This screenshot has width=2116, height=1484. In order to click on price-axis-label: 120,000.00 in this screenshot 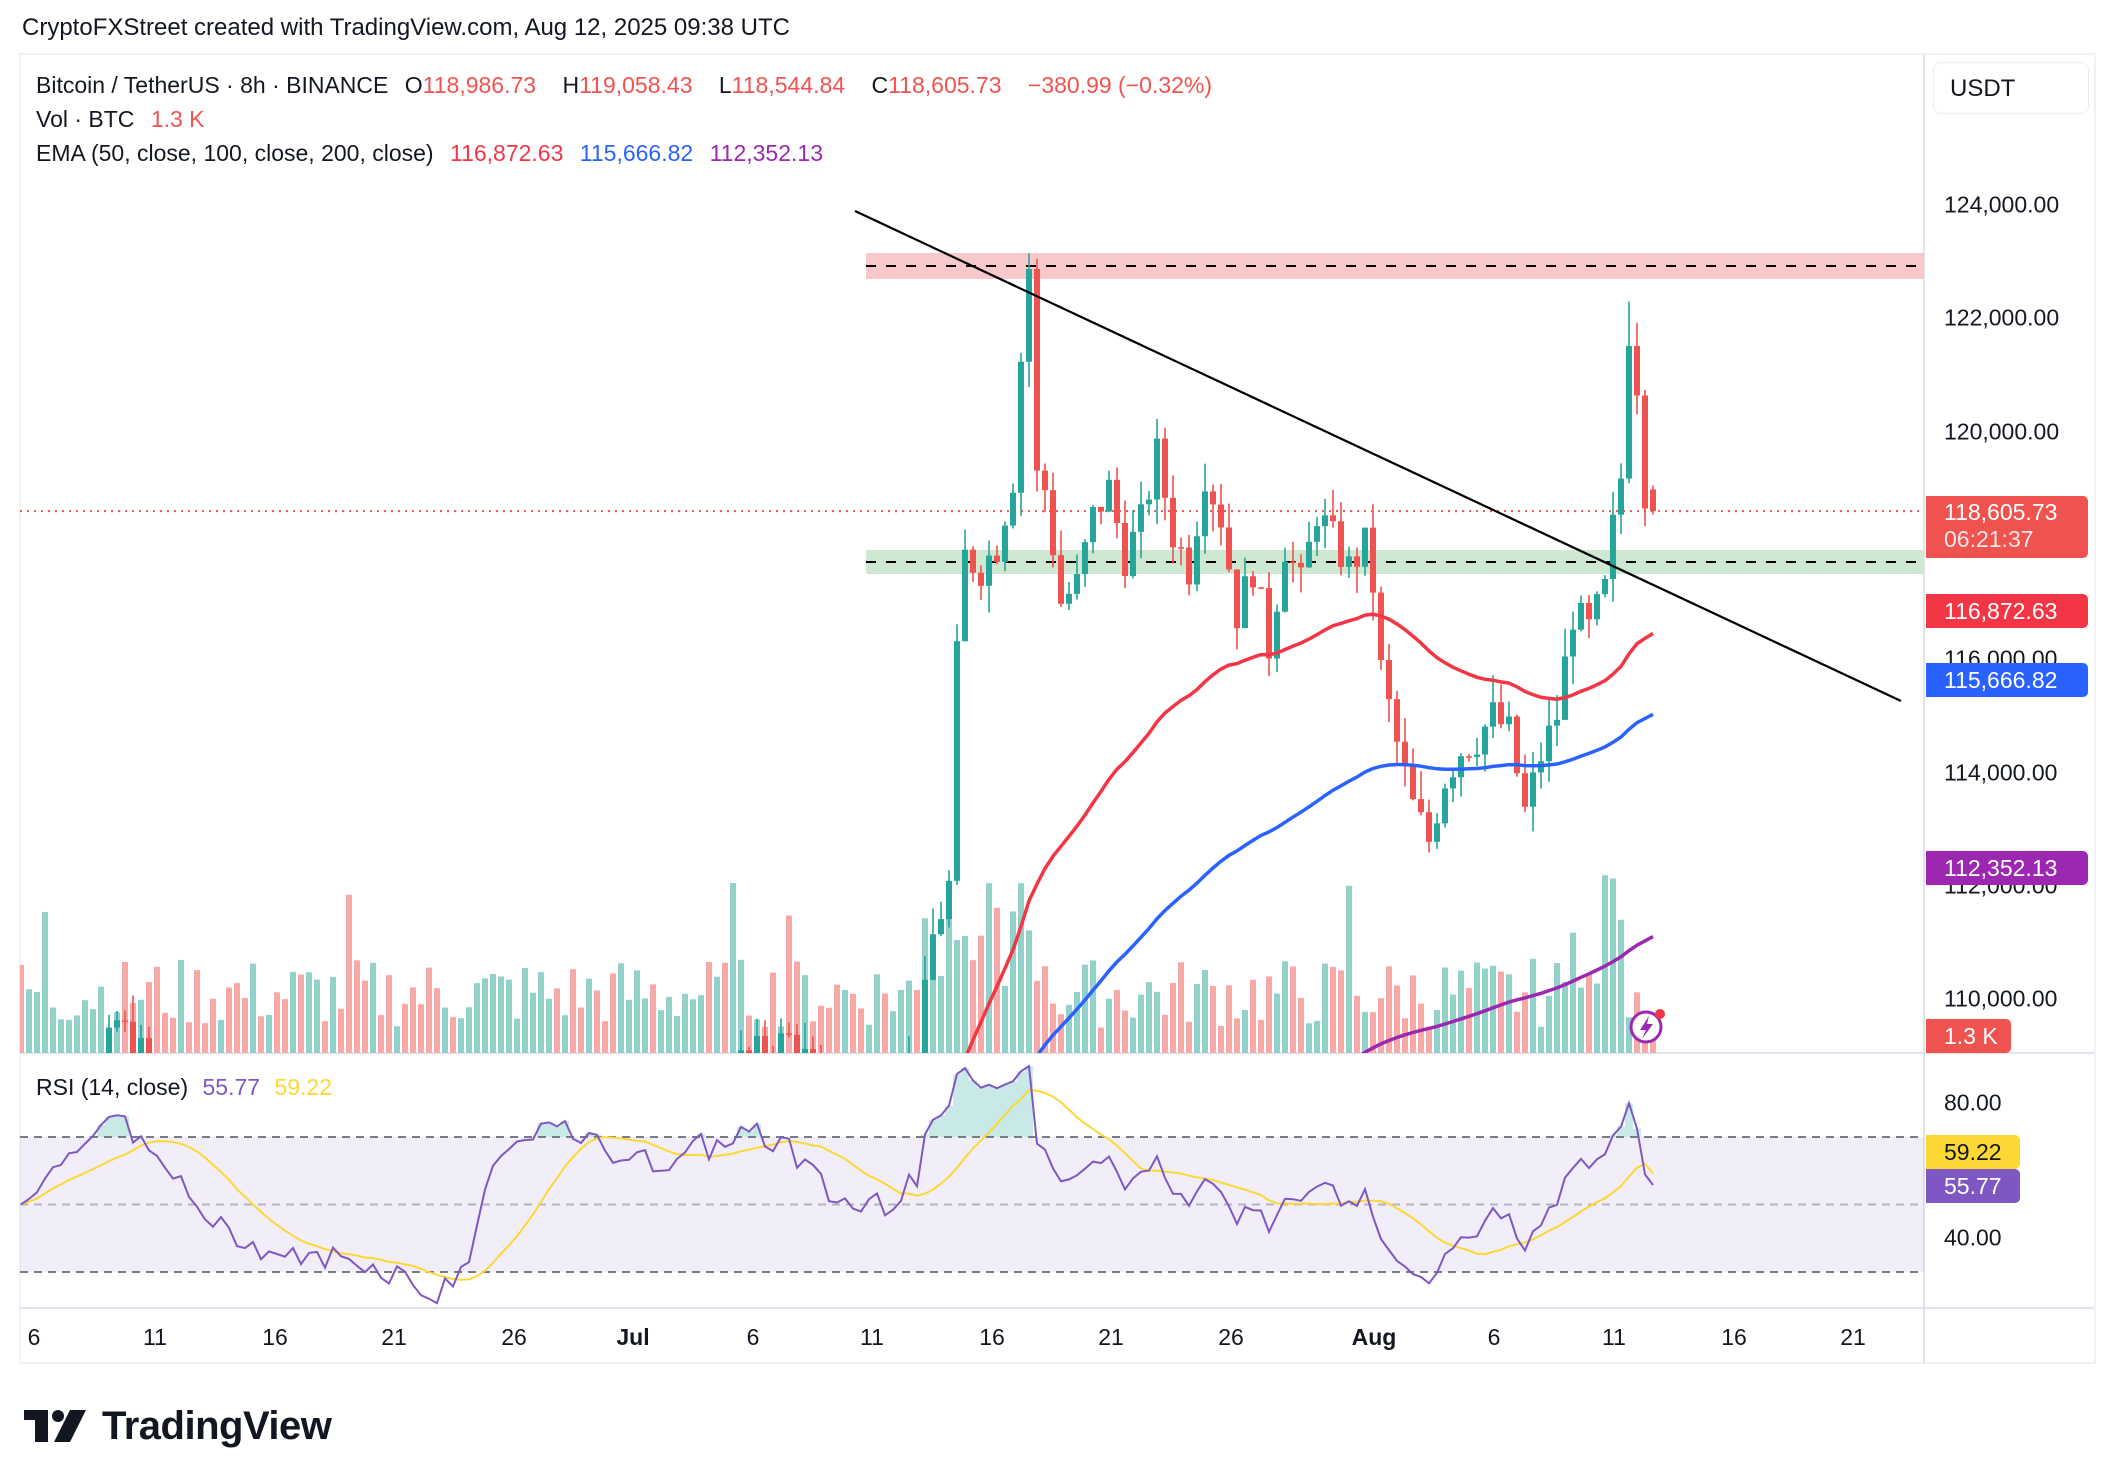, I will do `click(2002, 431)`.